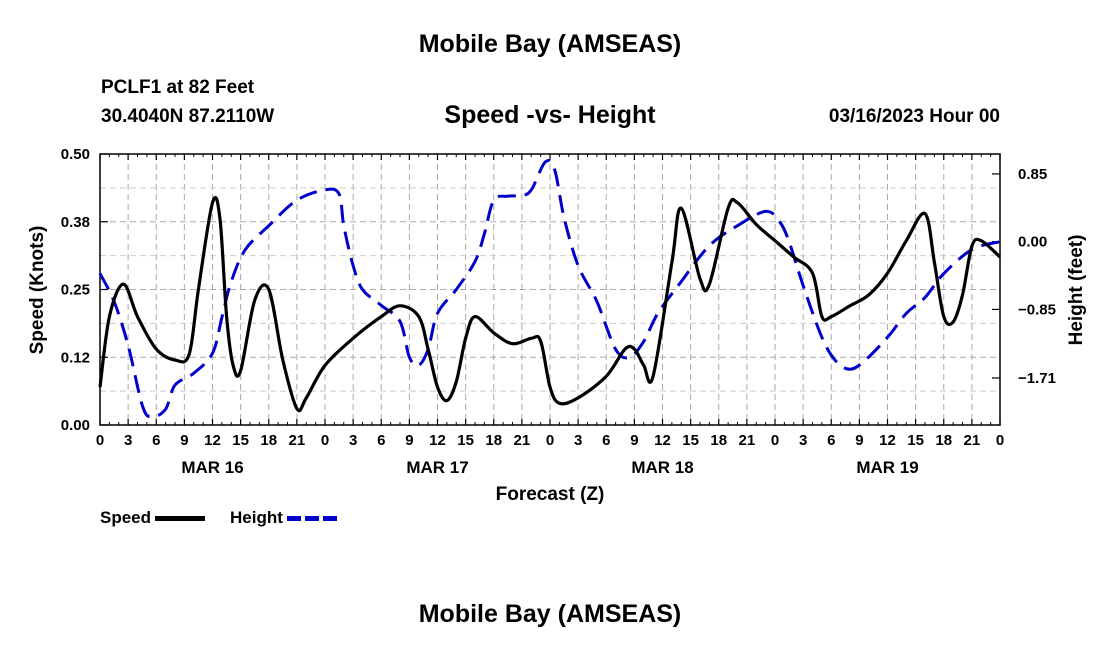  I want to click on footer-title: Mobile Bay (AMSEAS), so click(550, 614).